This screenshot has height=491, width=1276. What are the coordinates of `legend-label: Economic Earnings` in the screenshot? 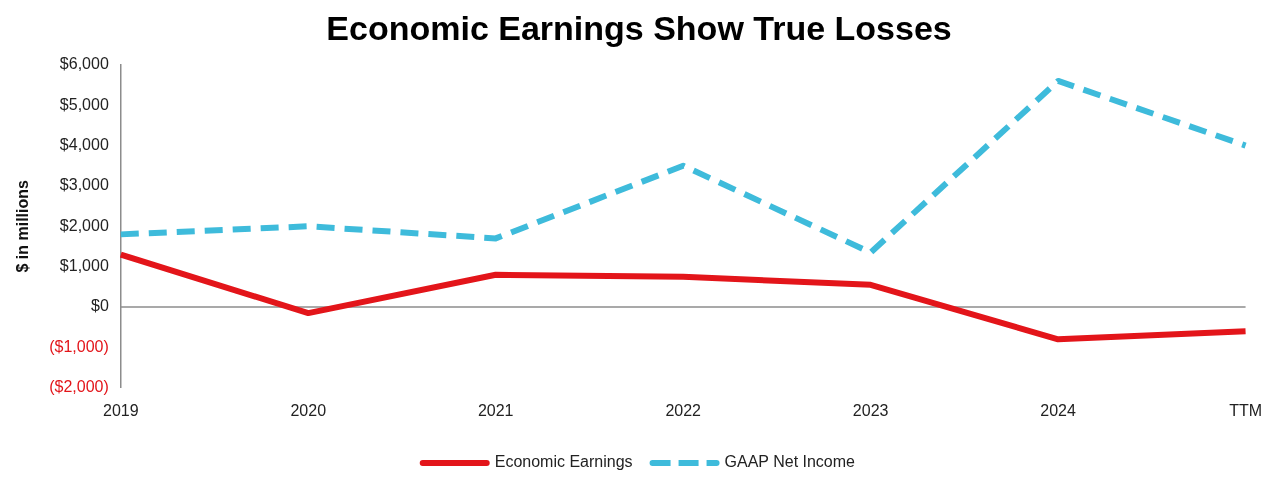 It's located at (563, 462).